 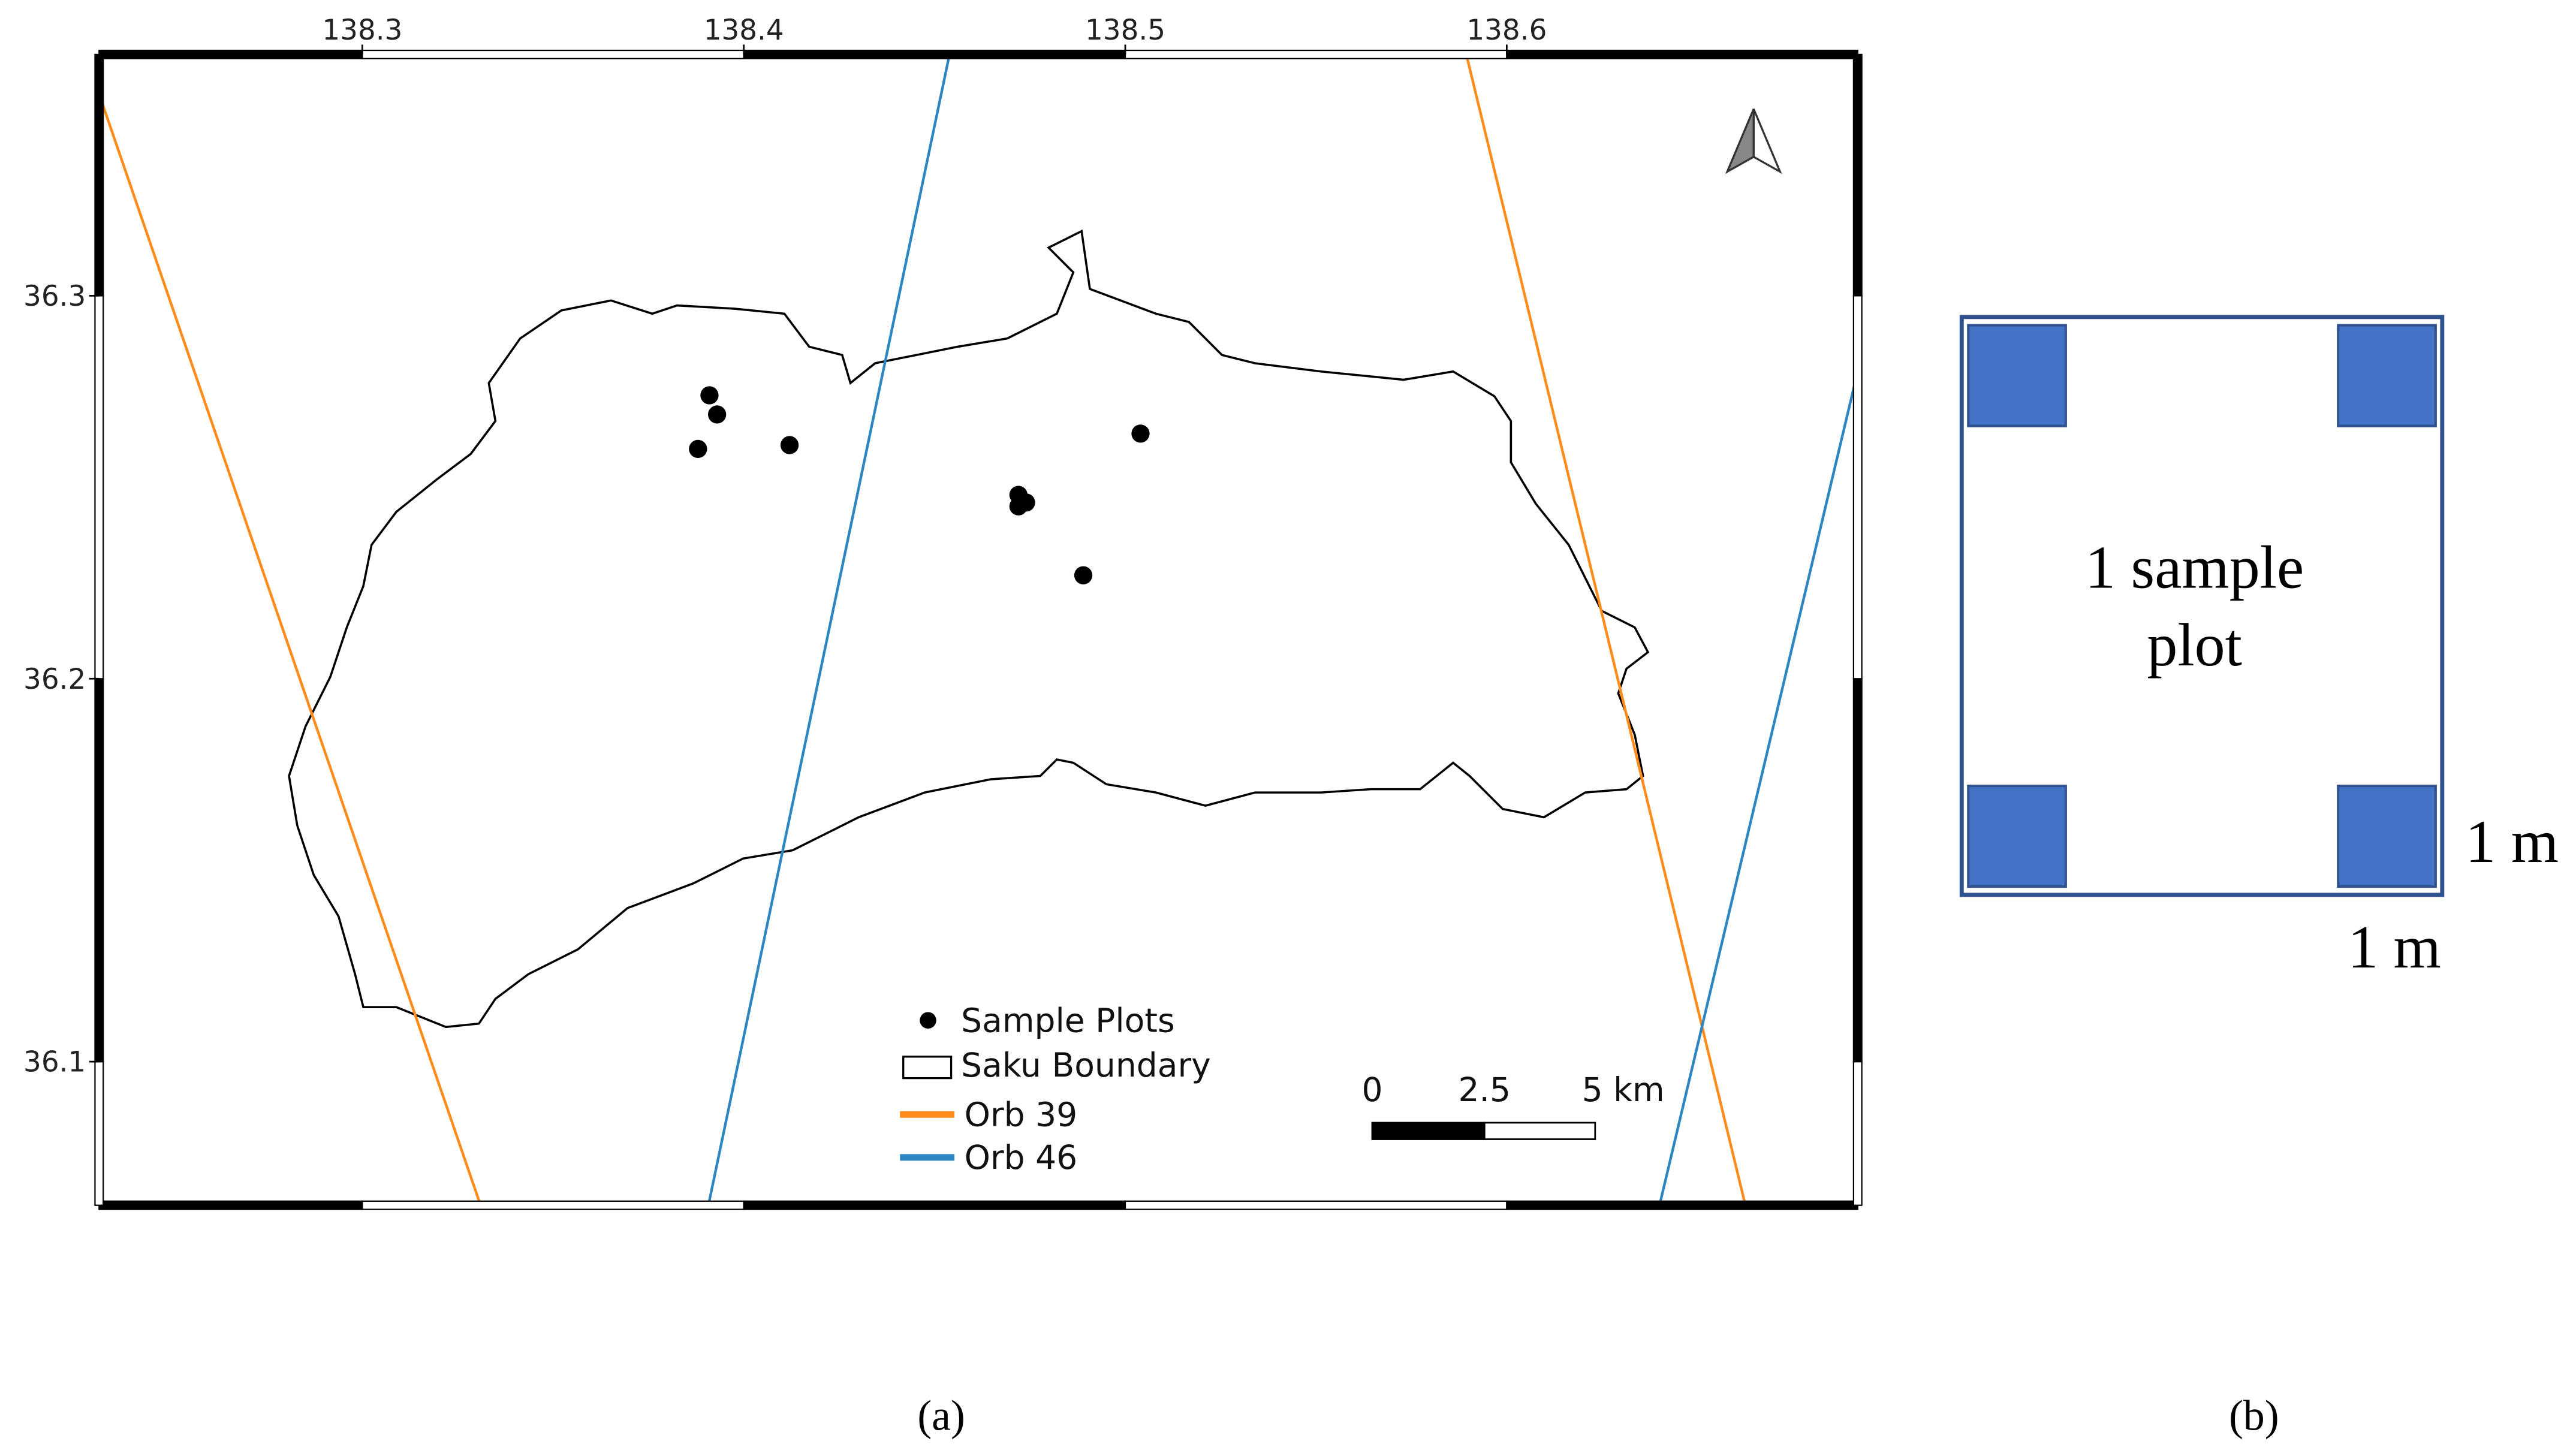 I want to click on y-tick-label: 36.3, so click(x=54, y=297).